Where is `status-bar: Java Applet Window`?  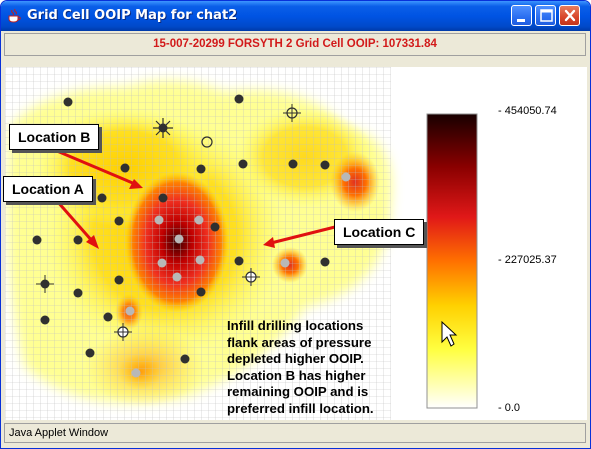 status-bar: Java Applet Window is located at coordinates (295, 433).